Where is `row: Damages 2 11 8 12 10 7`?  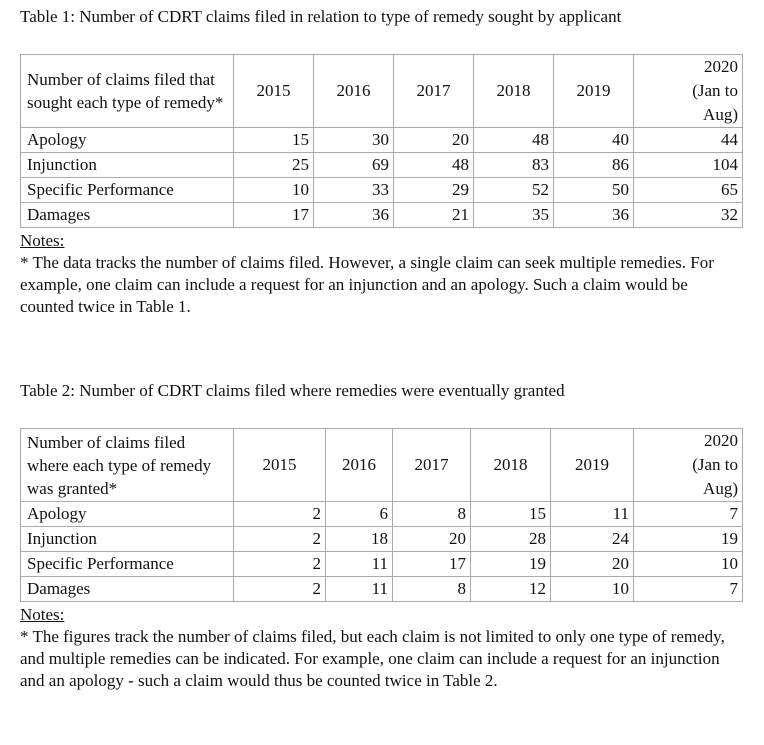 row: Damages 2 11 8 12 10 7 is located at coordinates (381, 589).